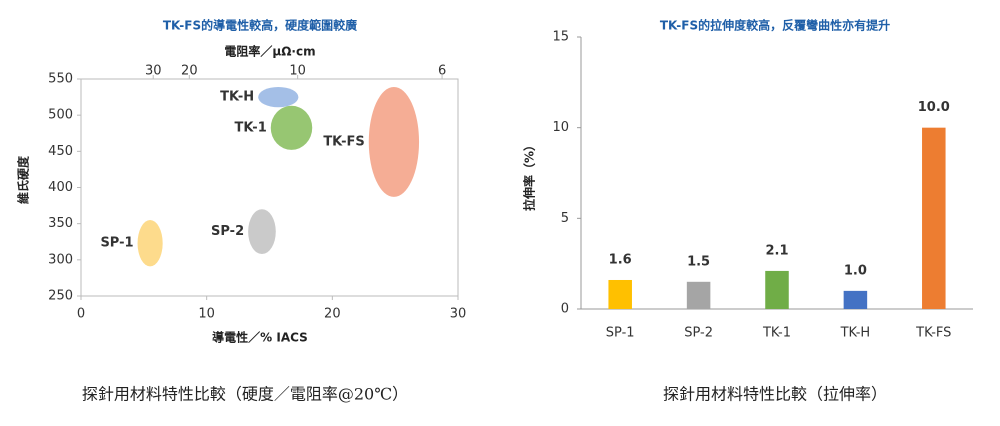 The width and height of the screenshot is (1000, 426). I want to click on caption: 探針用材料特性比較（硬度／電阻率@20℃）, so click(245, 394).